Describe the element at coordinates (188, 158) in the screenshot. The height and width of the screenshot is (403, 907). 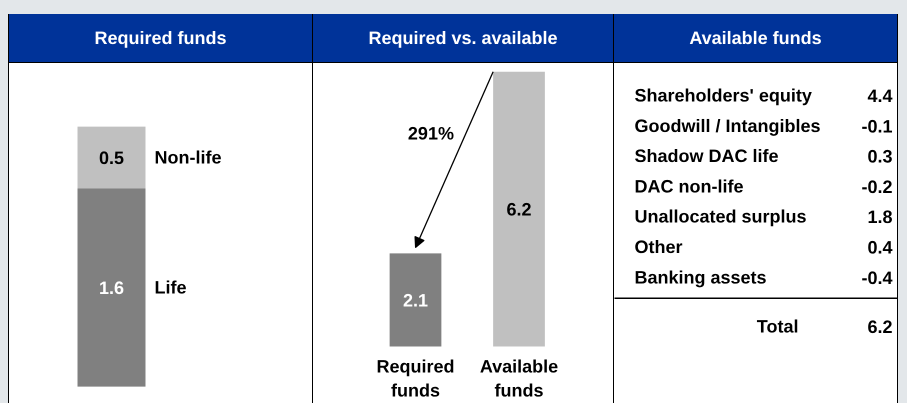
I see `series-label: Non-life` at that location.